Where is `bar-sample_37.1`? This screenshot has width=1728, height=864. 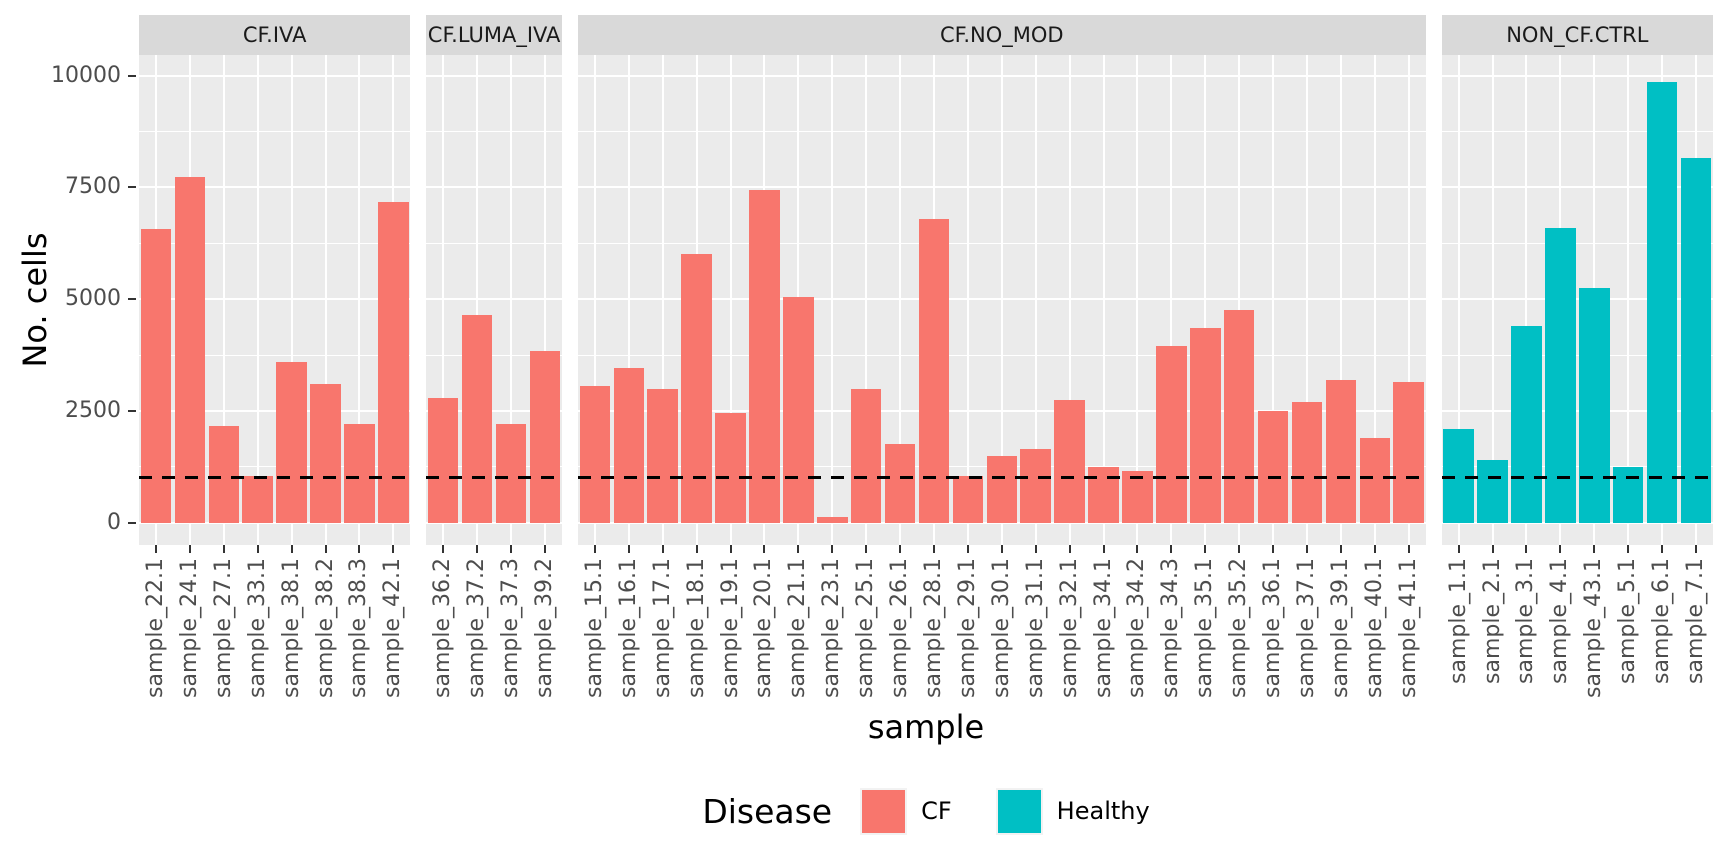 bar-sample_37.1 is located at coordinates (1307, 462).